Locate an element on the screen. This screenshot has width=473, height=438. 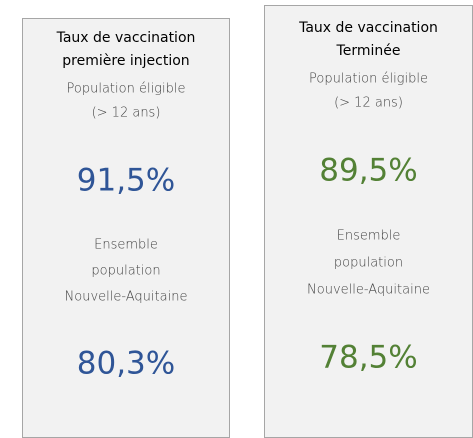
card-title: Terminée is located at coordinates (368, 51).